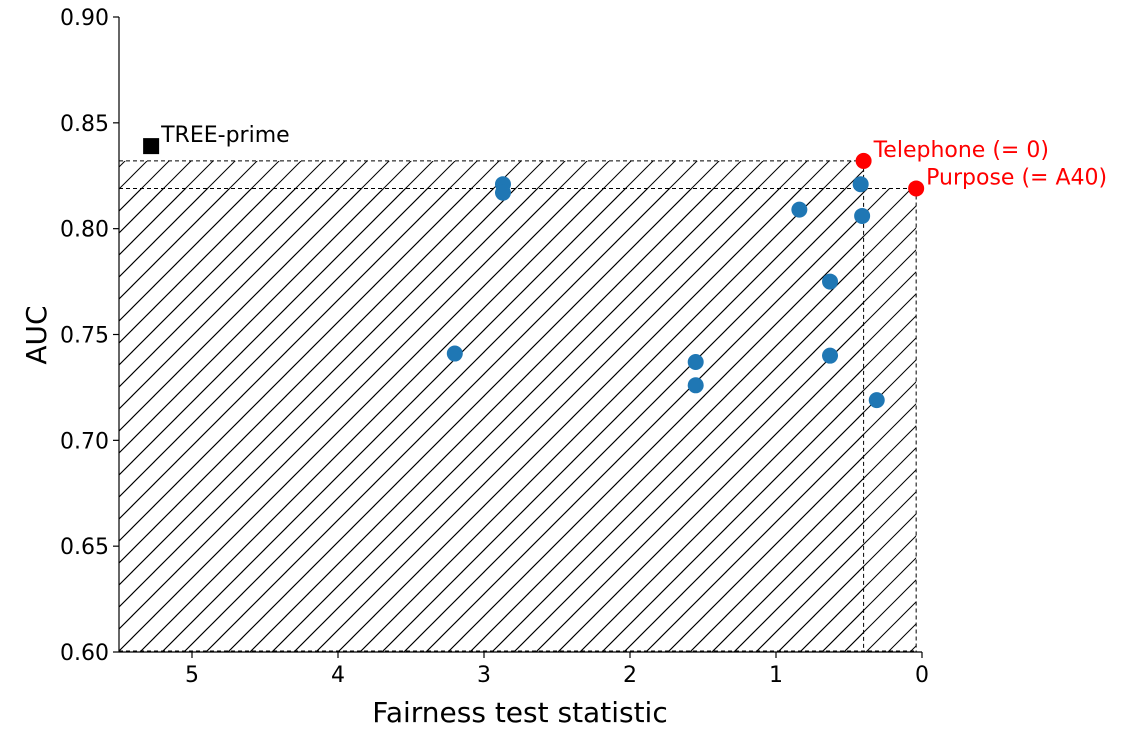 The width and height of the screenshot is (1125, 730). Describe the element at coordinates (633, 156) in the screenshot. I see `point-labels: Telephone (= 0)Purpose (= A40) TREE-prime` at that location.